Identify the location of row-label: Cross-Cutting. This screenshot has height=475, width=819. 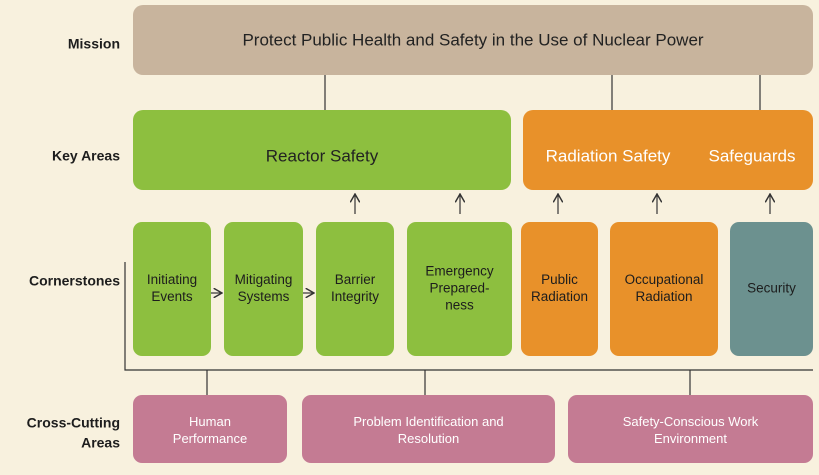
(73, 423).